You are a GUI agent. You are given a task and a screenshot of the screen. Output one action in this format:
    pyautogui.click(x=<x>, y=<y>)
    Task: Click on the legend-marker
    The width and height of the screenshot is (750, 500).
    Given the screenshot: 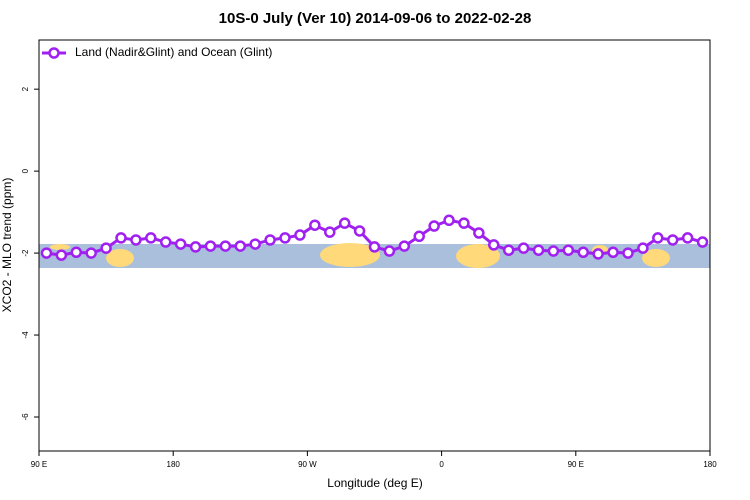 What is the action you would take?
    pyautogui.click(x=54, y=53)
    